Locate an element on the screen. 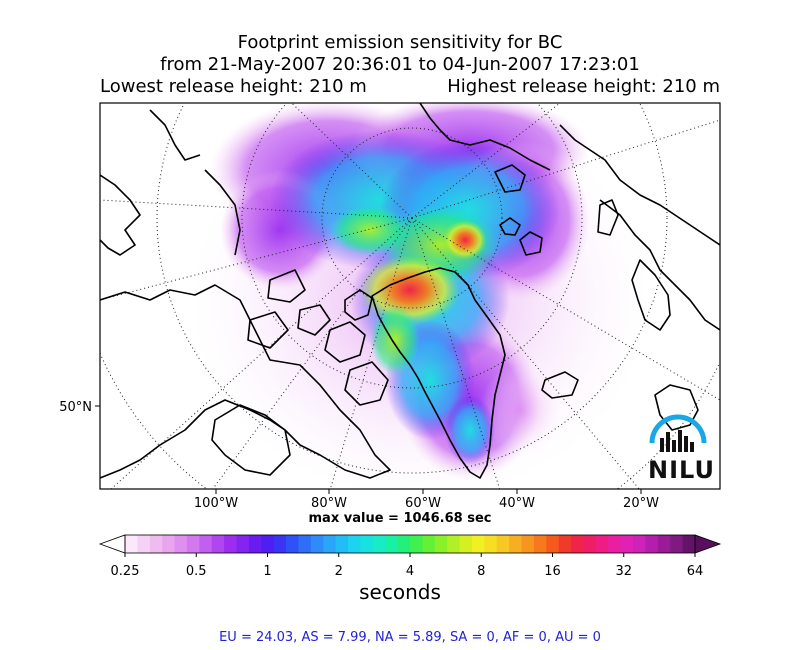 Image resolution: width=800 pixels, height=650 pixels. x-tick-label: 40°W is located at coordinates (517, 503).